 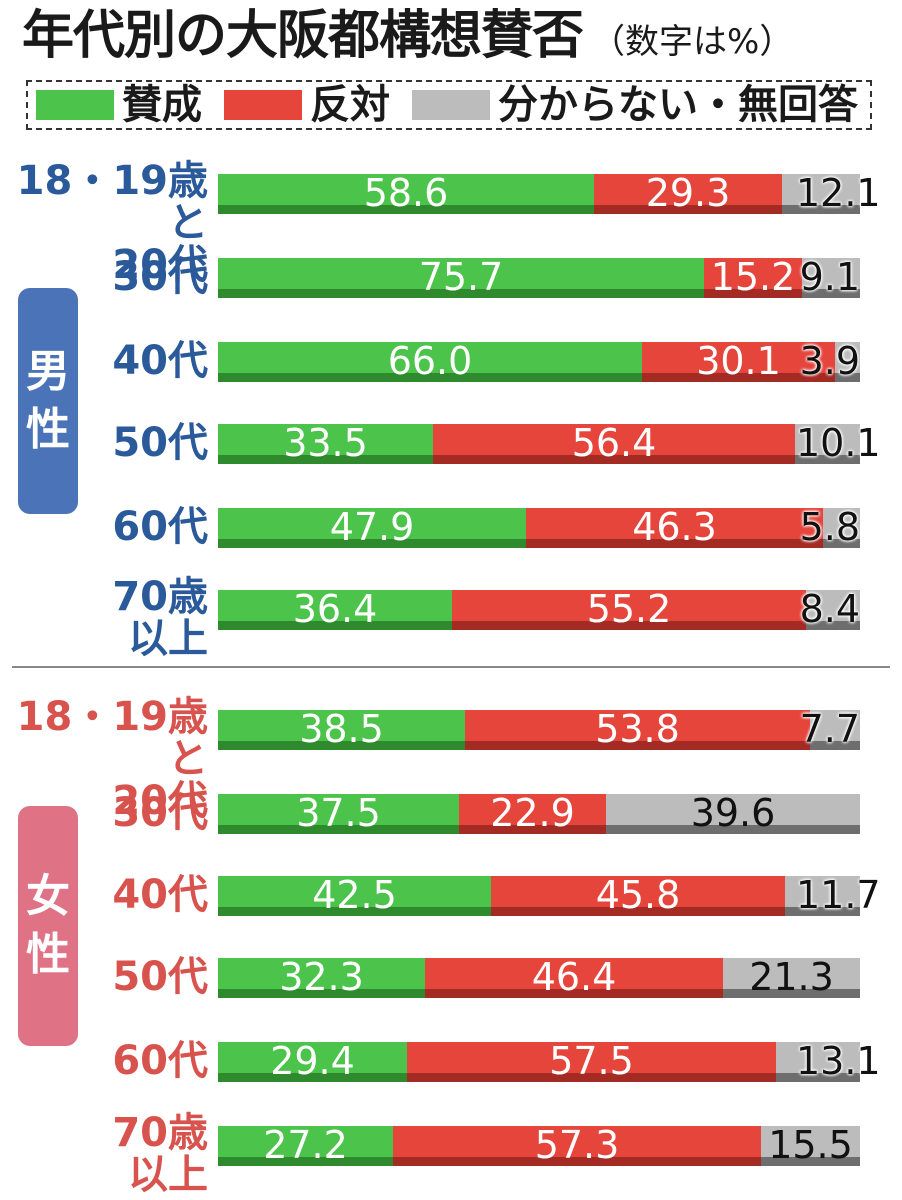 I want to click on stacked-bar: 47.9 46.3 5.8, so click(x=539, y=527).